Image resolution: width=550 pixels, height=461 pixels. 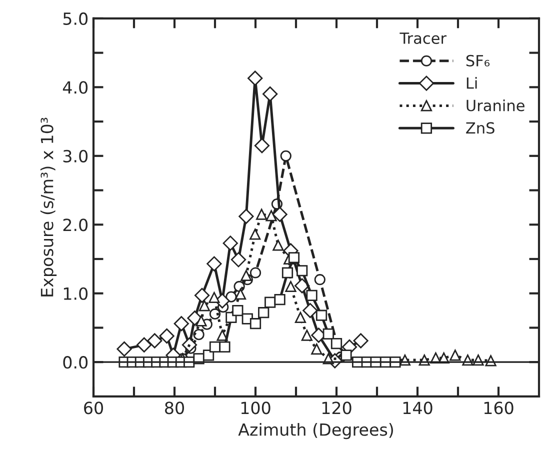 I want to click on x-tick-label: 140, so click(x=417, y=408).